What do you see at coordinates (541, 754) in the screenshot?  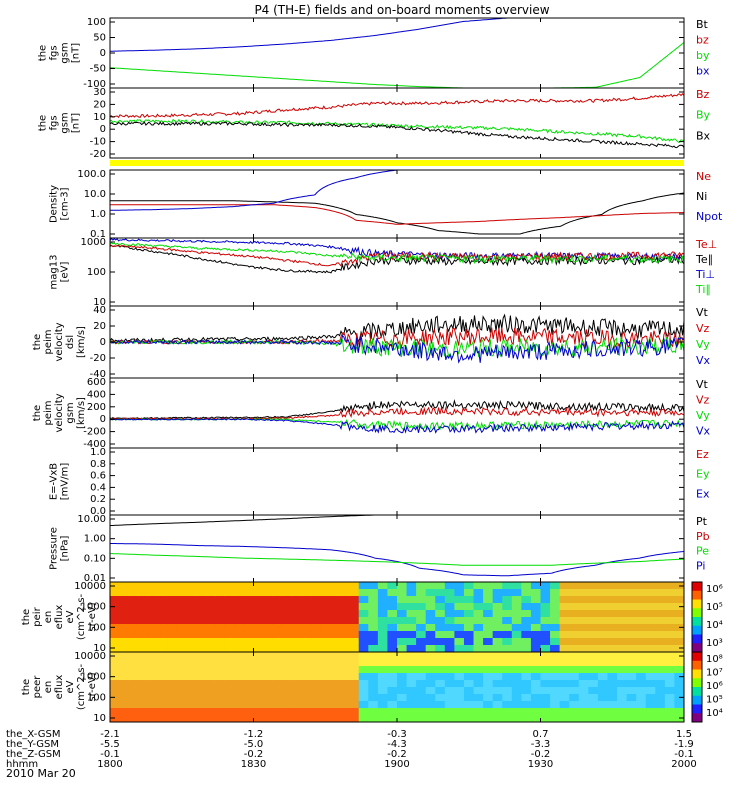 I see `ephemeris-value: -0.2` at bounding box center [541, 754].